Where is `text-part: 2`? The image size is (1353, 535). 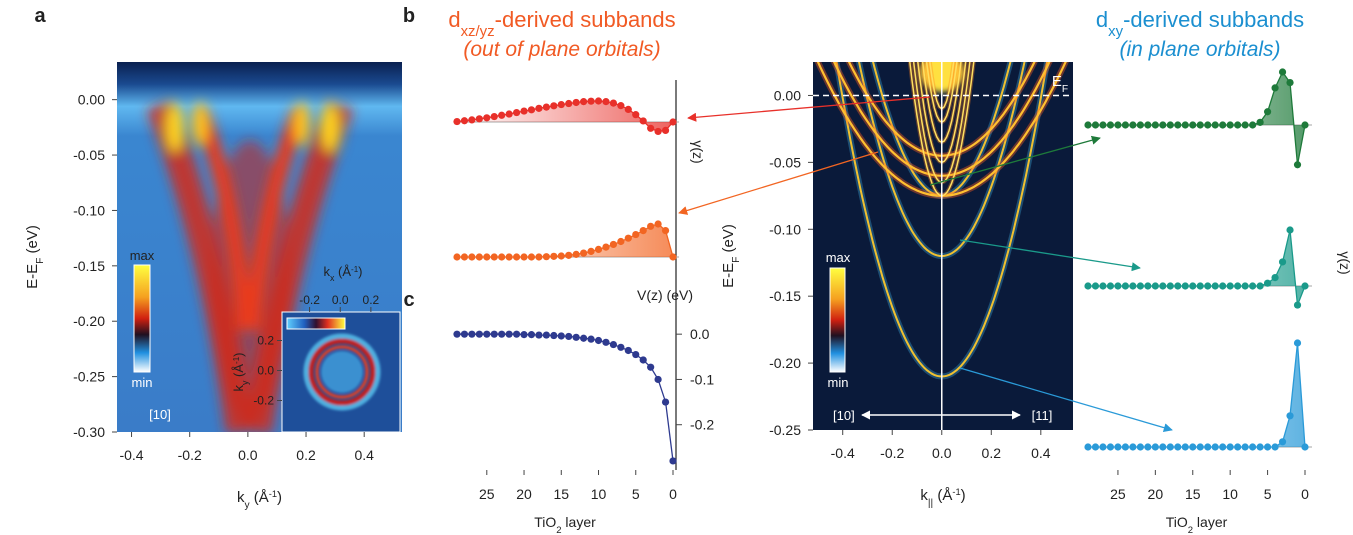 text-part: 2 is located at coordinates (1190, 530).